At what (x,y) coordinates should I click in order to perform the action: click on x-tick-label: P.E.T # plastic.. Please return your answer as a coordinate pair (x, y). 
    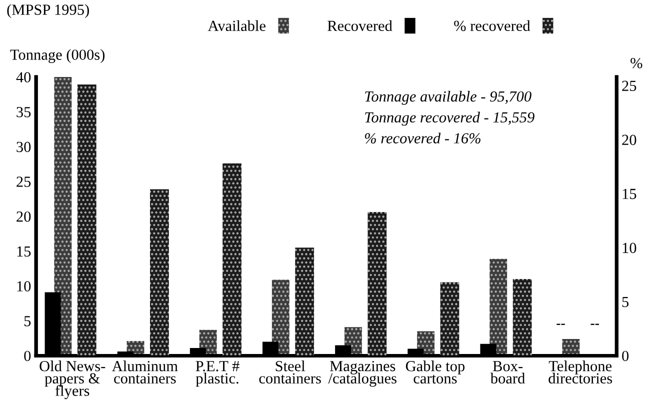
    Looking at the image, I should click on (218, 374).